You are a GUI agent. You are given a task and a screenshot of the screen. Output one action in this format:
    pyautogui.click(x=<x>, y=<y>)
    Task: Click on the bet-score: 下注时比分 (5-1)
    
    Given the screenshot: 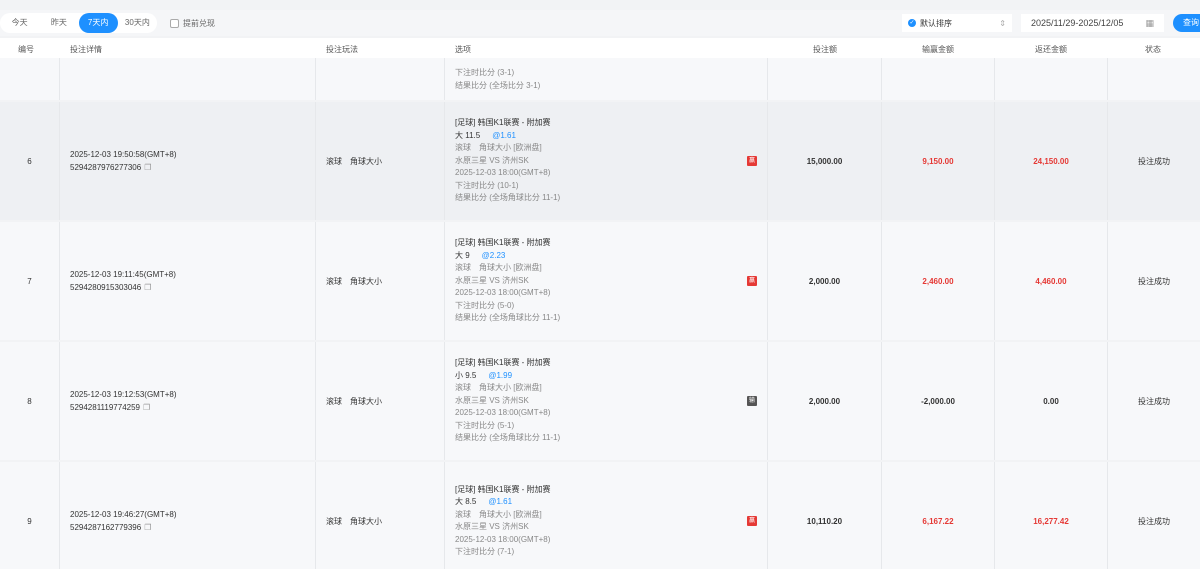 What is the action you would take?
    pyautogui.click(x=485, y=425)
    